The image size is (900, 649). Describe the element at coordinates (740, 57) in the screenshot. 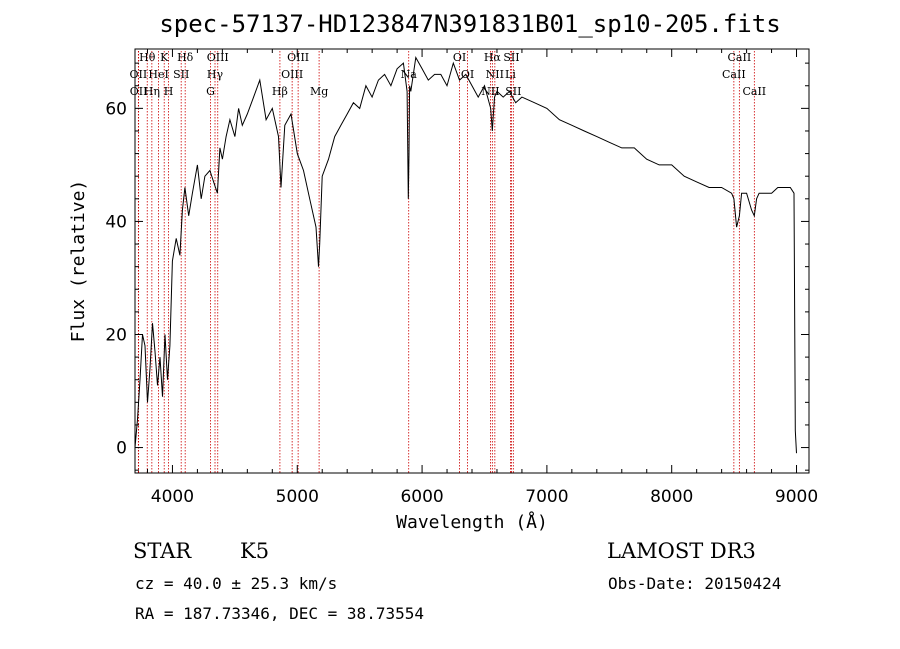

I see `line-label-25: CaII` at that location.